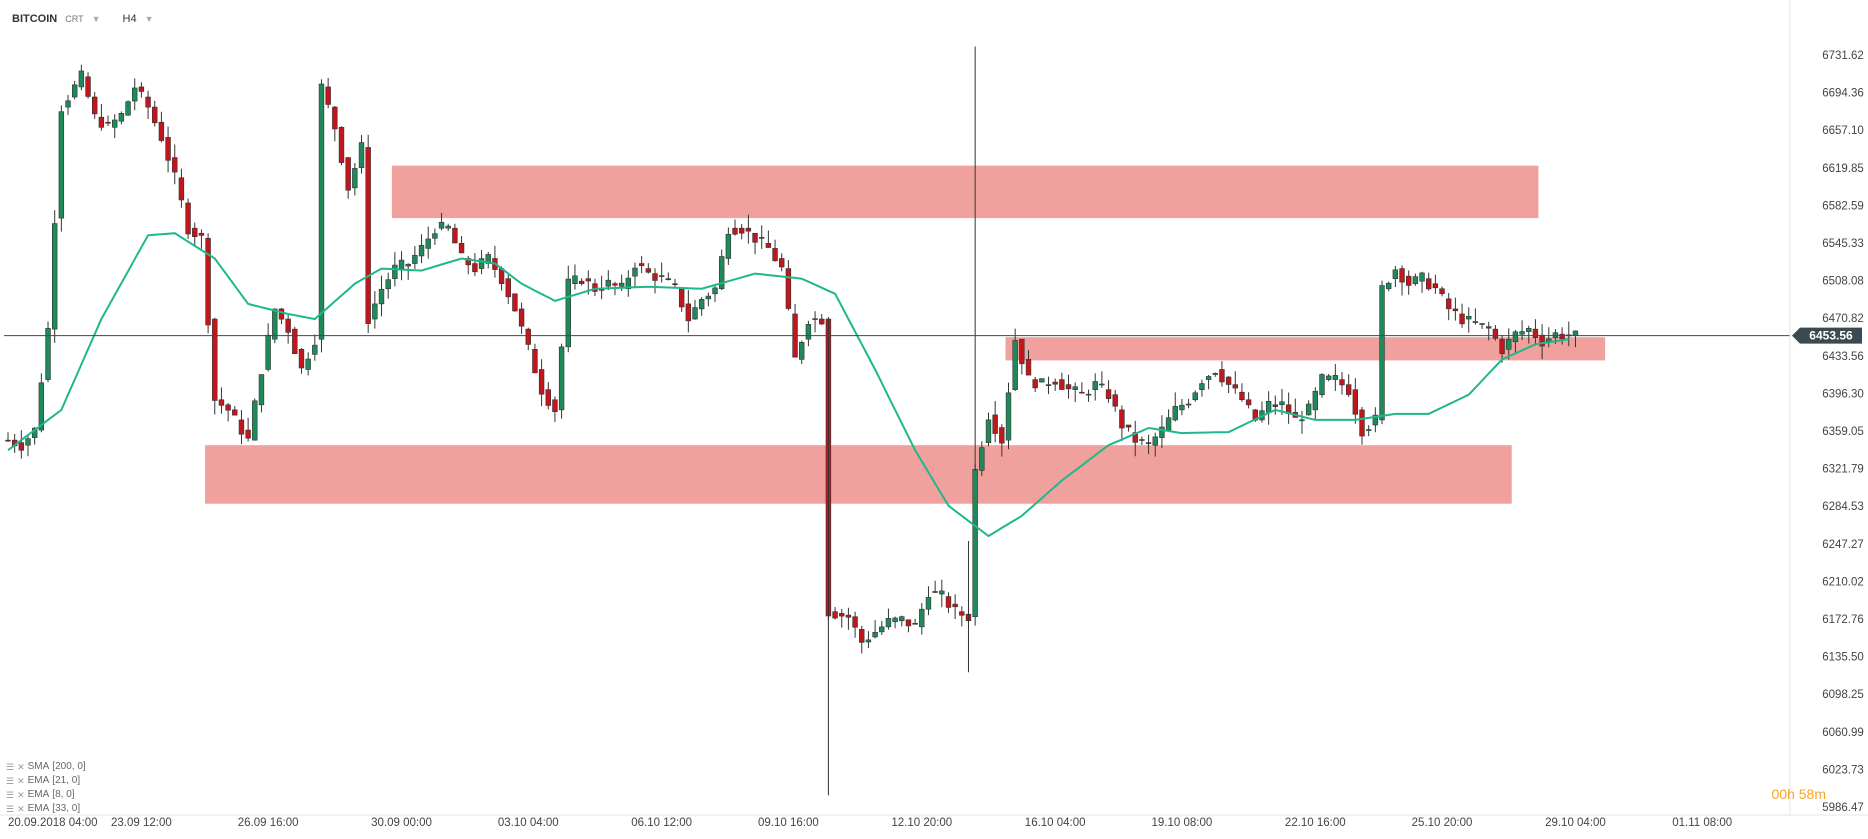 The image size is (1868, 839). What do you see at coordinates (1843, 658) in the screenshot?
I see `price-tick-label: 6135.50` at bounding box center [1843, 658].